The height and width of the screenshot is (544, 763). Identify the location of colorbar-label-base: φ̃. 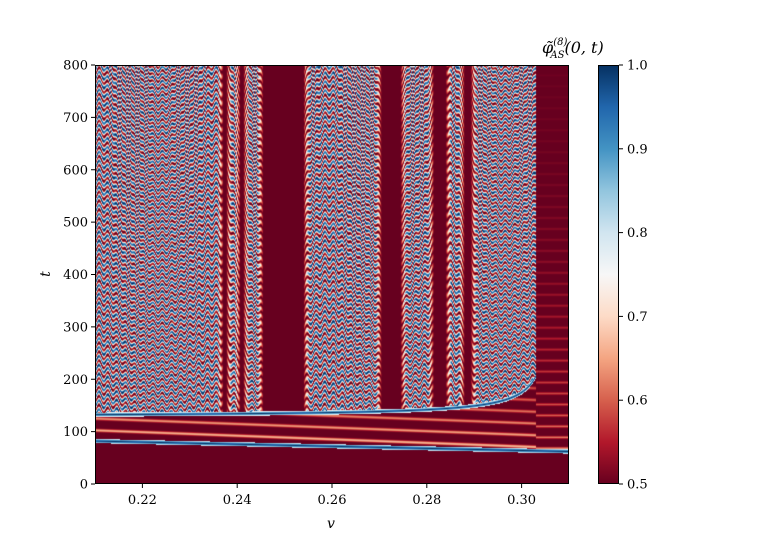
(548, 47).